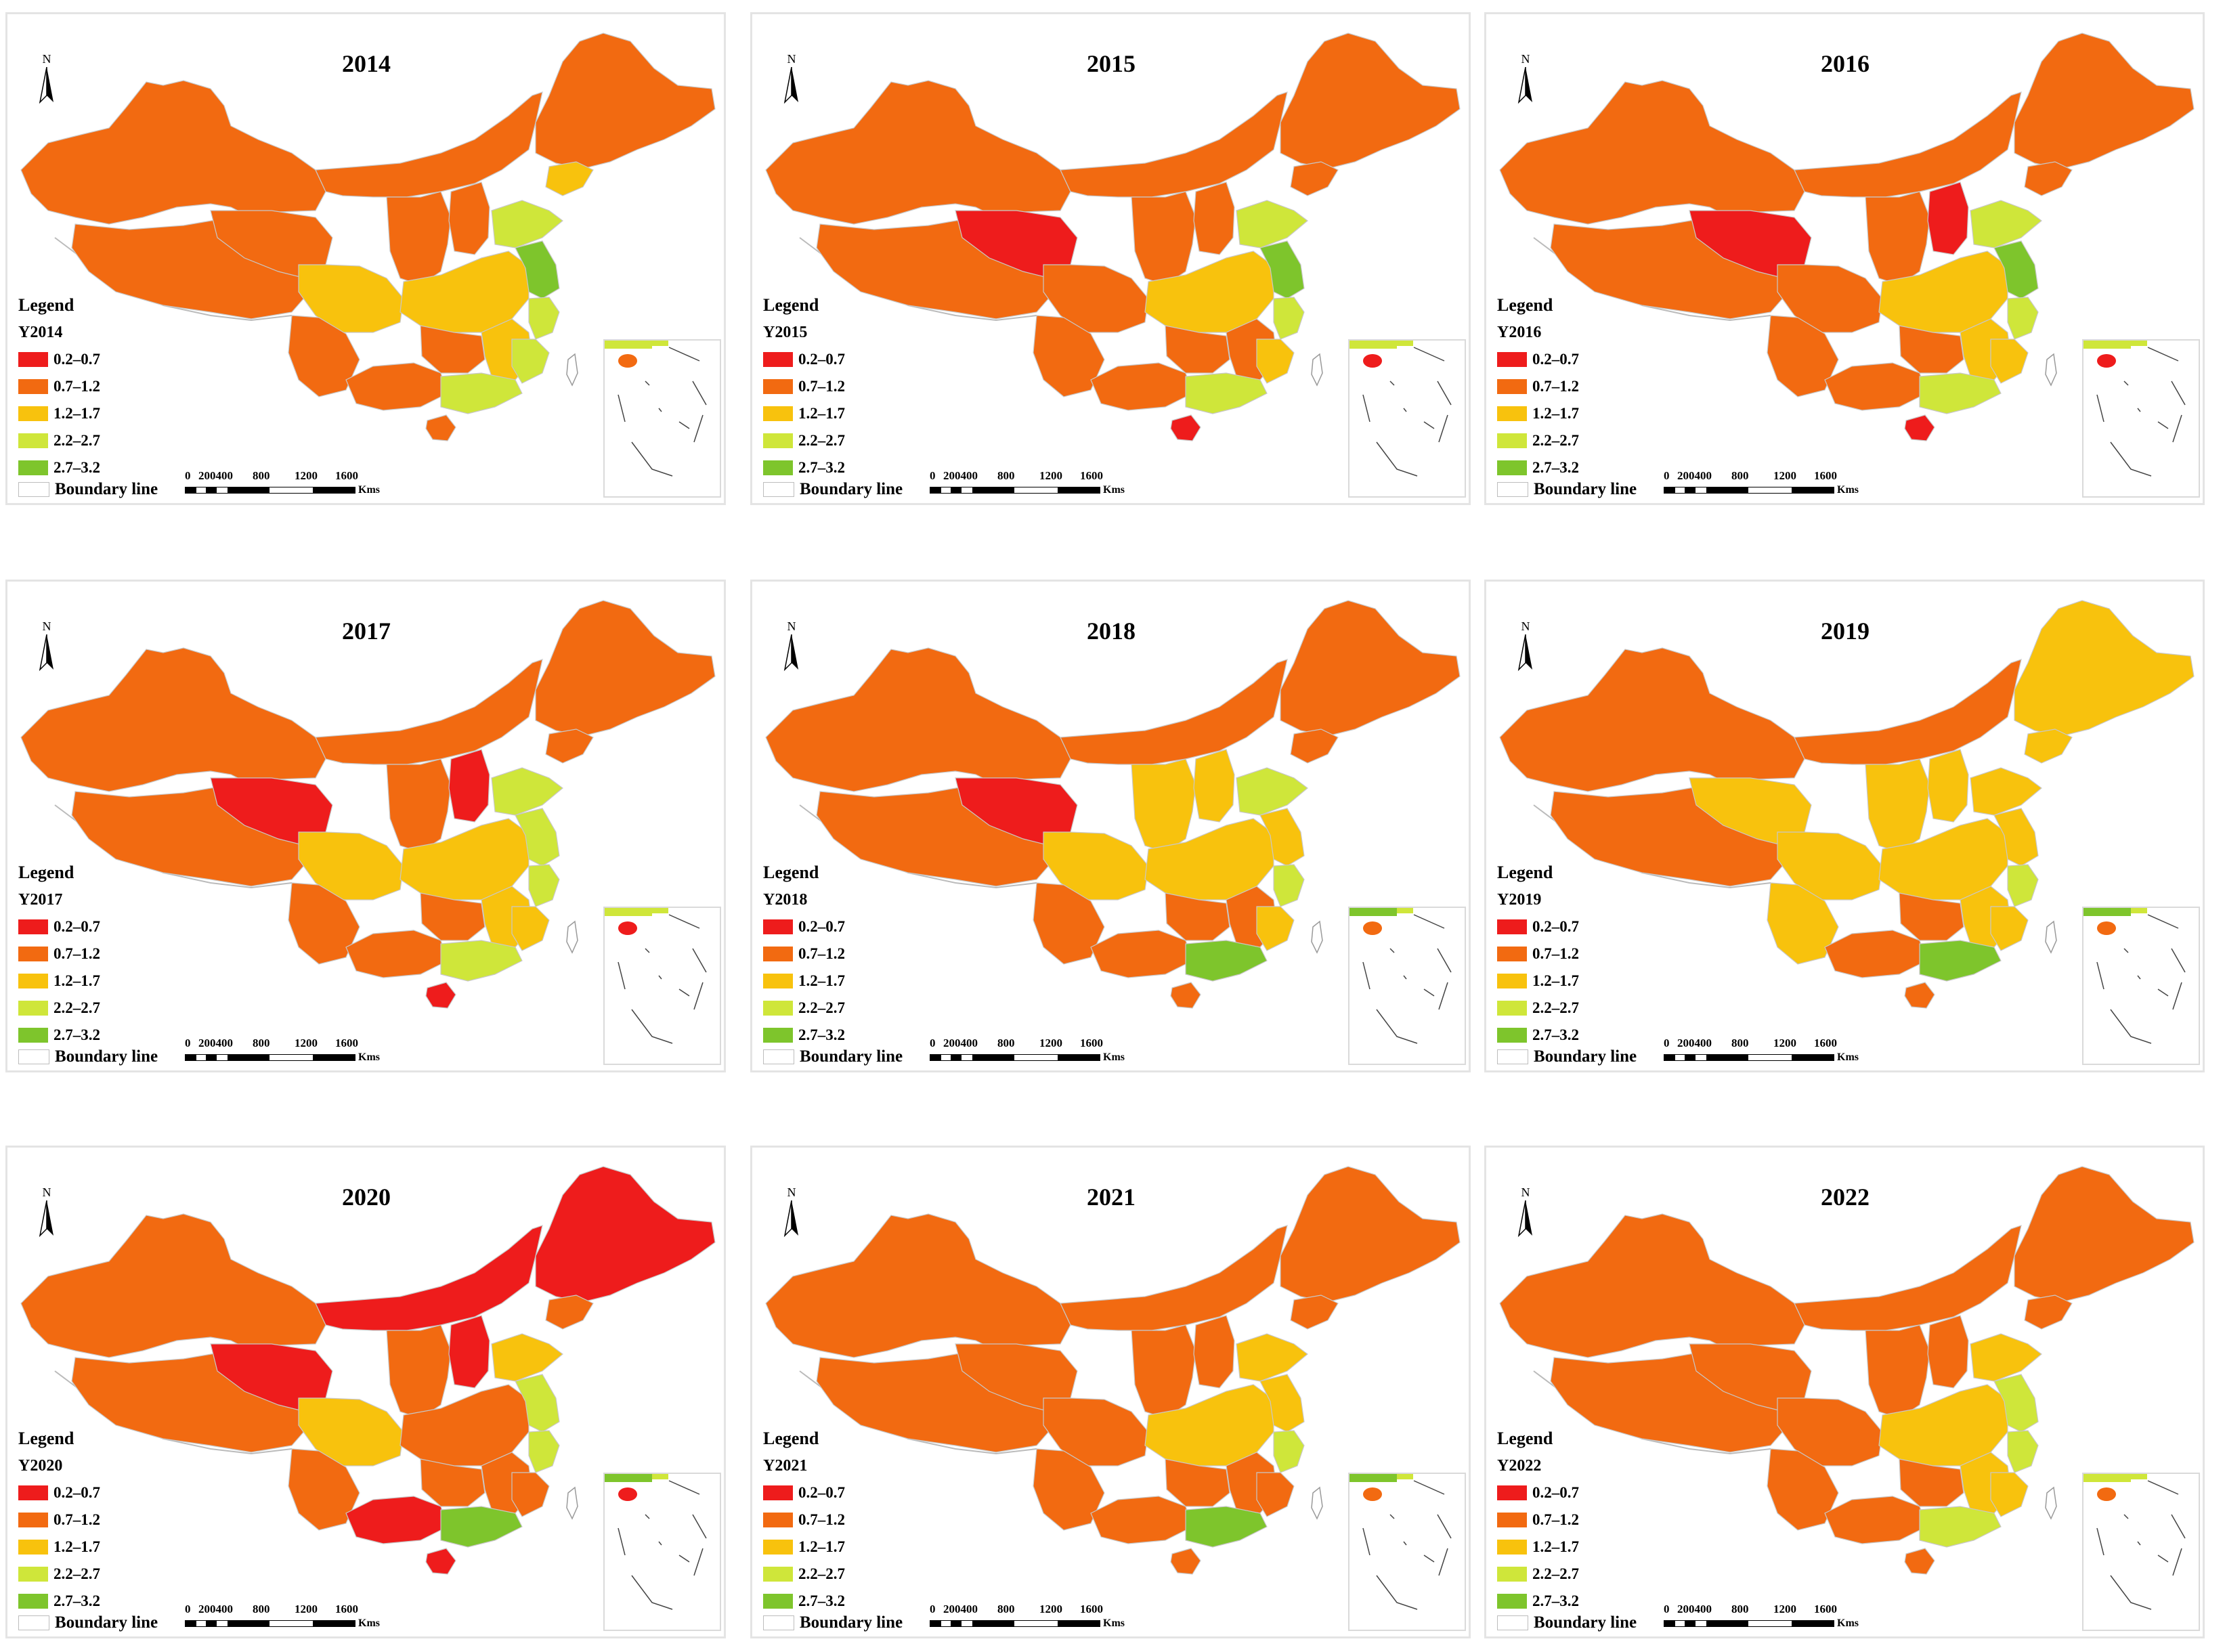 This screenshot has width=2225, height=1652. Describe the element at coordinates (1525, 305) in the screenshot. I see `legend-heading: Legend` at that location.